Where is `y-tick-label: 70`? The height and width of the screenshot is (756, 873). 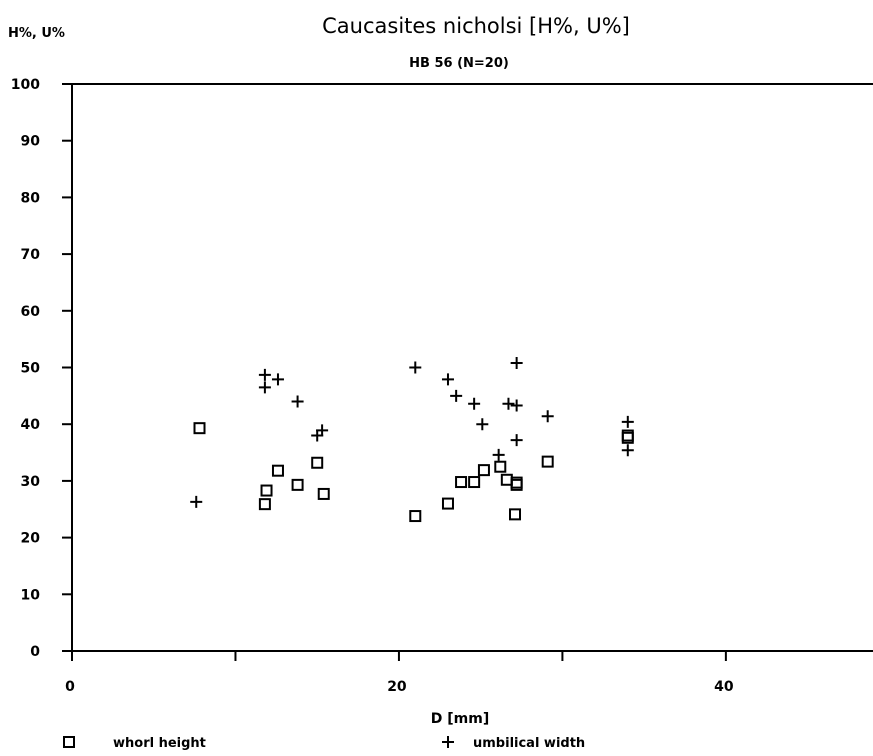
y-tick-label: 70 is located at coordinates (31, 255).